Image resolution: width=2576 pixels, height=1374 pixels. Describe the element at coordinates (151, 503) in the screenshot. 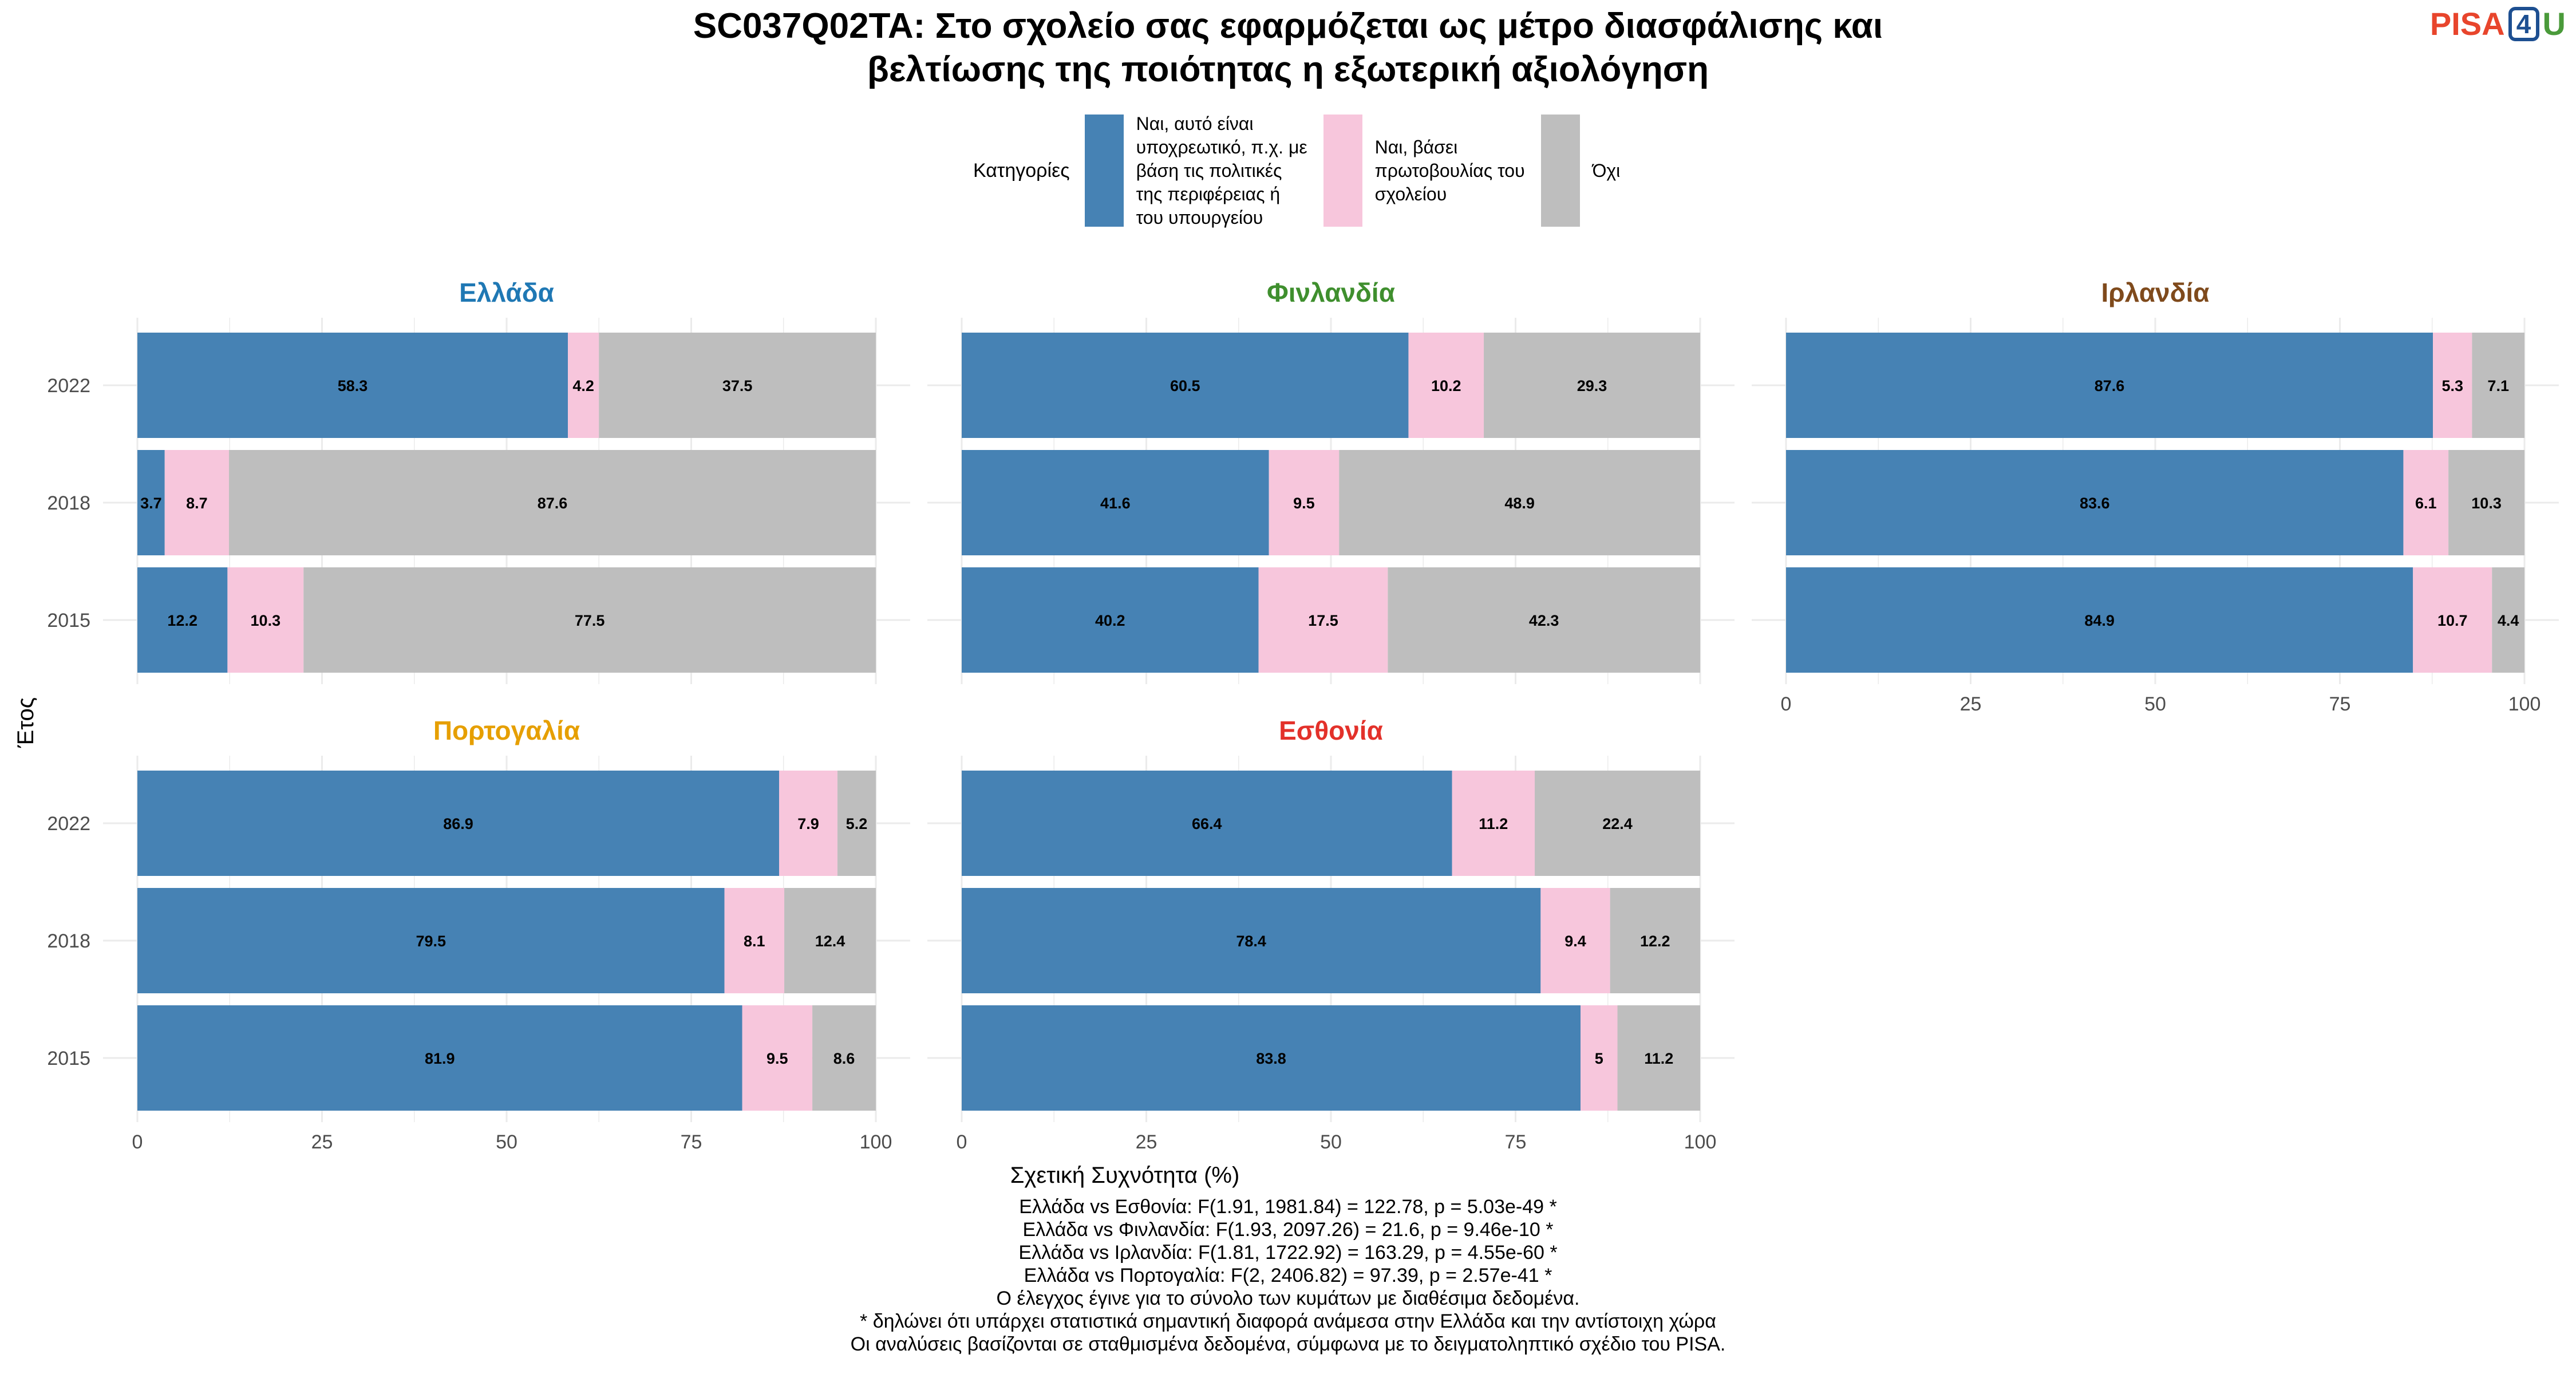

I see `bar-segment-ελλάδα-2018-s1` at that location.